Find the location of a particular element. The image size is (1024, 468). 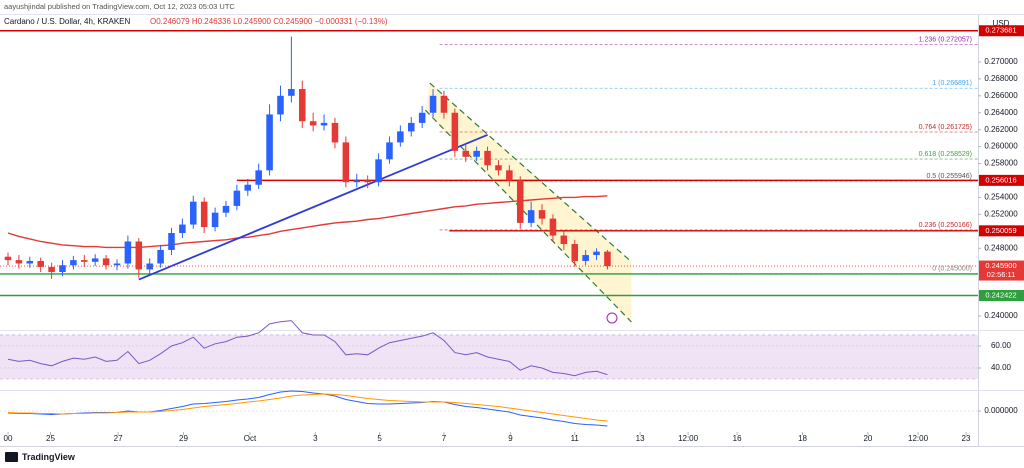

fib-label: 0.236 (0.250166) is located at coordinates (945, 225).